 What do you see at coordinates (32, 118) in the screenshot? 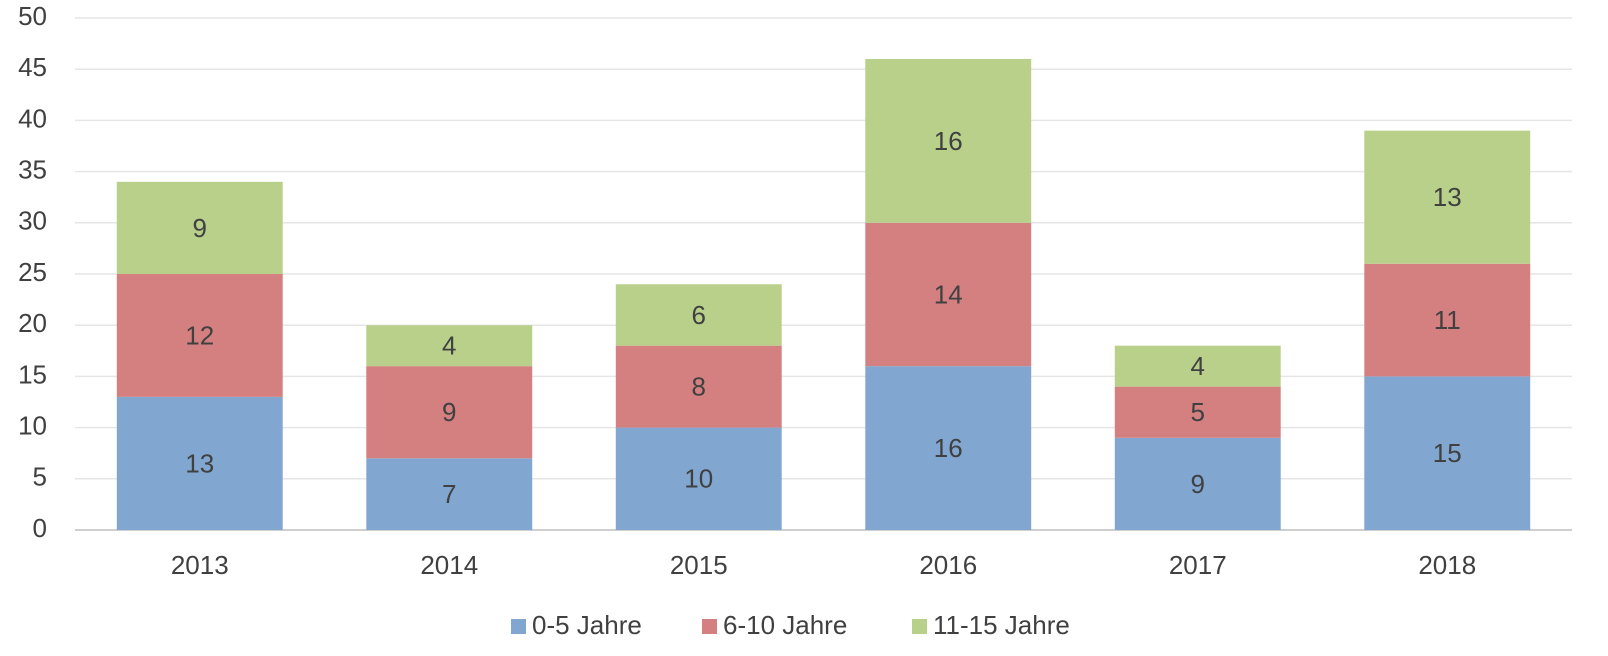
I see `y-tick-label: 40` at bounding box center [32, 118].